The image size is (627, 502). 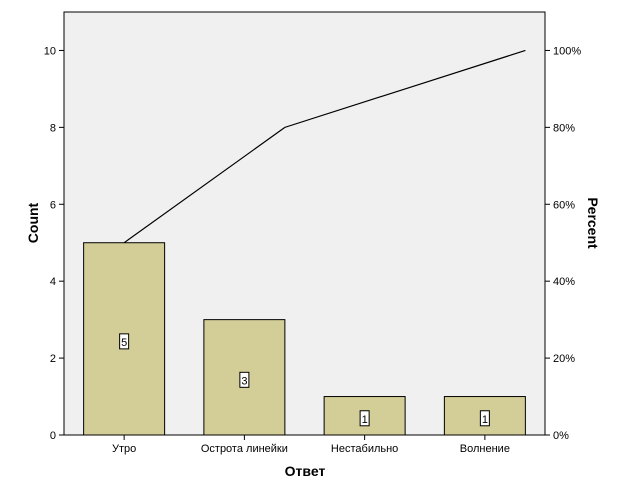 I want to click on y-tick-label-1: 2, so click(x=53, y=359).